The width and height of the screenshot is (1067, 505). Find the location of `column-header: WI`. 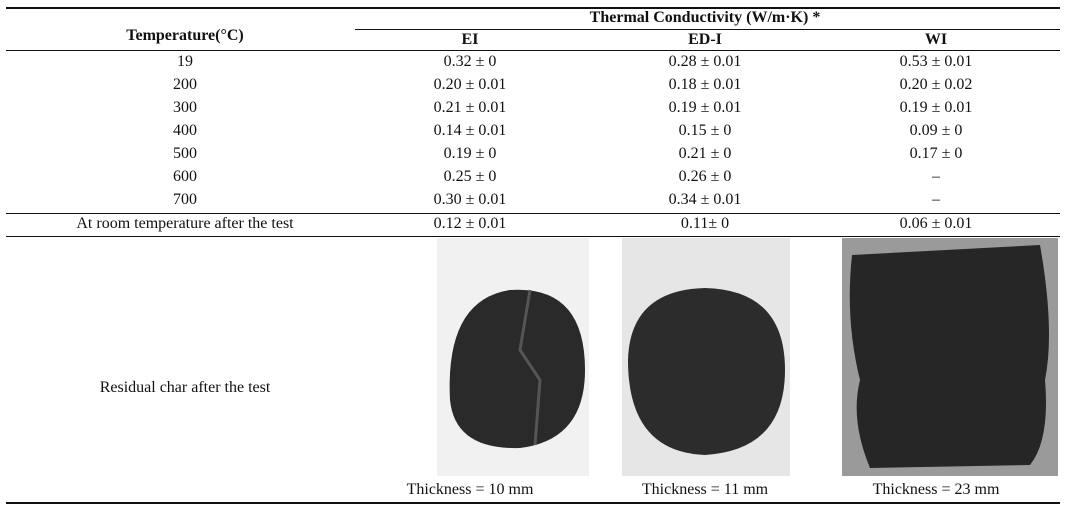

column-header: WI is located at coordinates (936, 39).